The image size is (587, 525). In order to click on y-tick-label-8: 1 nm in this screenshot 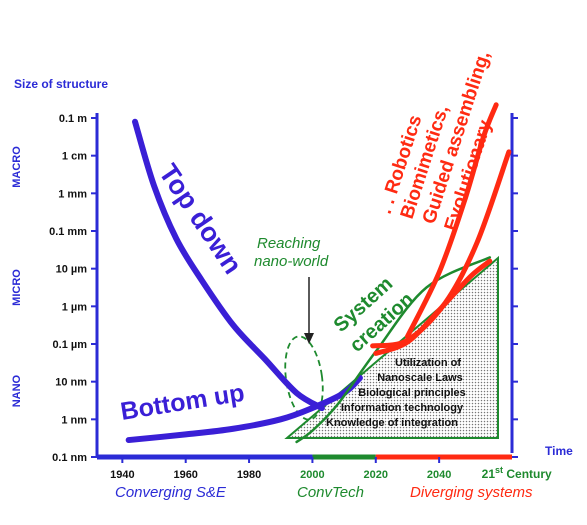, I will do `click(74, 420)`.